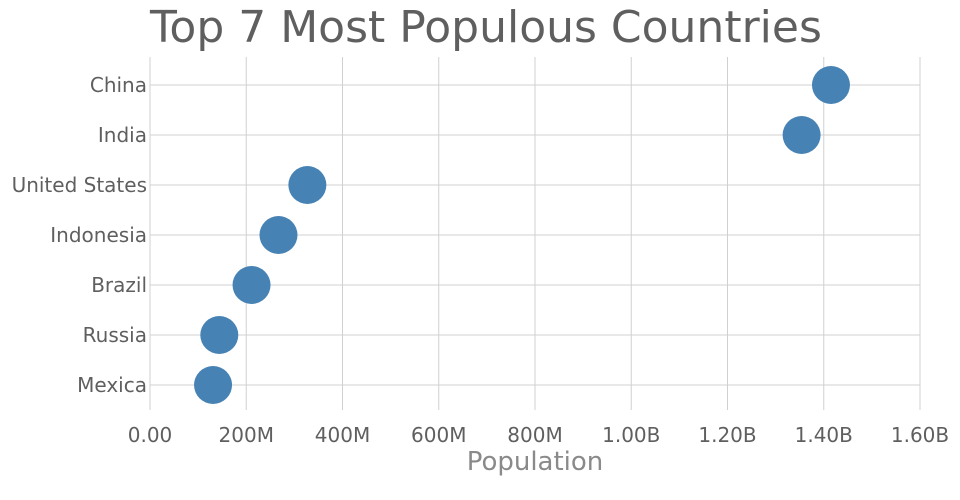 This screenshot has height=500, width=960. I want to click on y-tick-label: United States, so click(79, 185).